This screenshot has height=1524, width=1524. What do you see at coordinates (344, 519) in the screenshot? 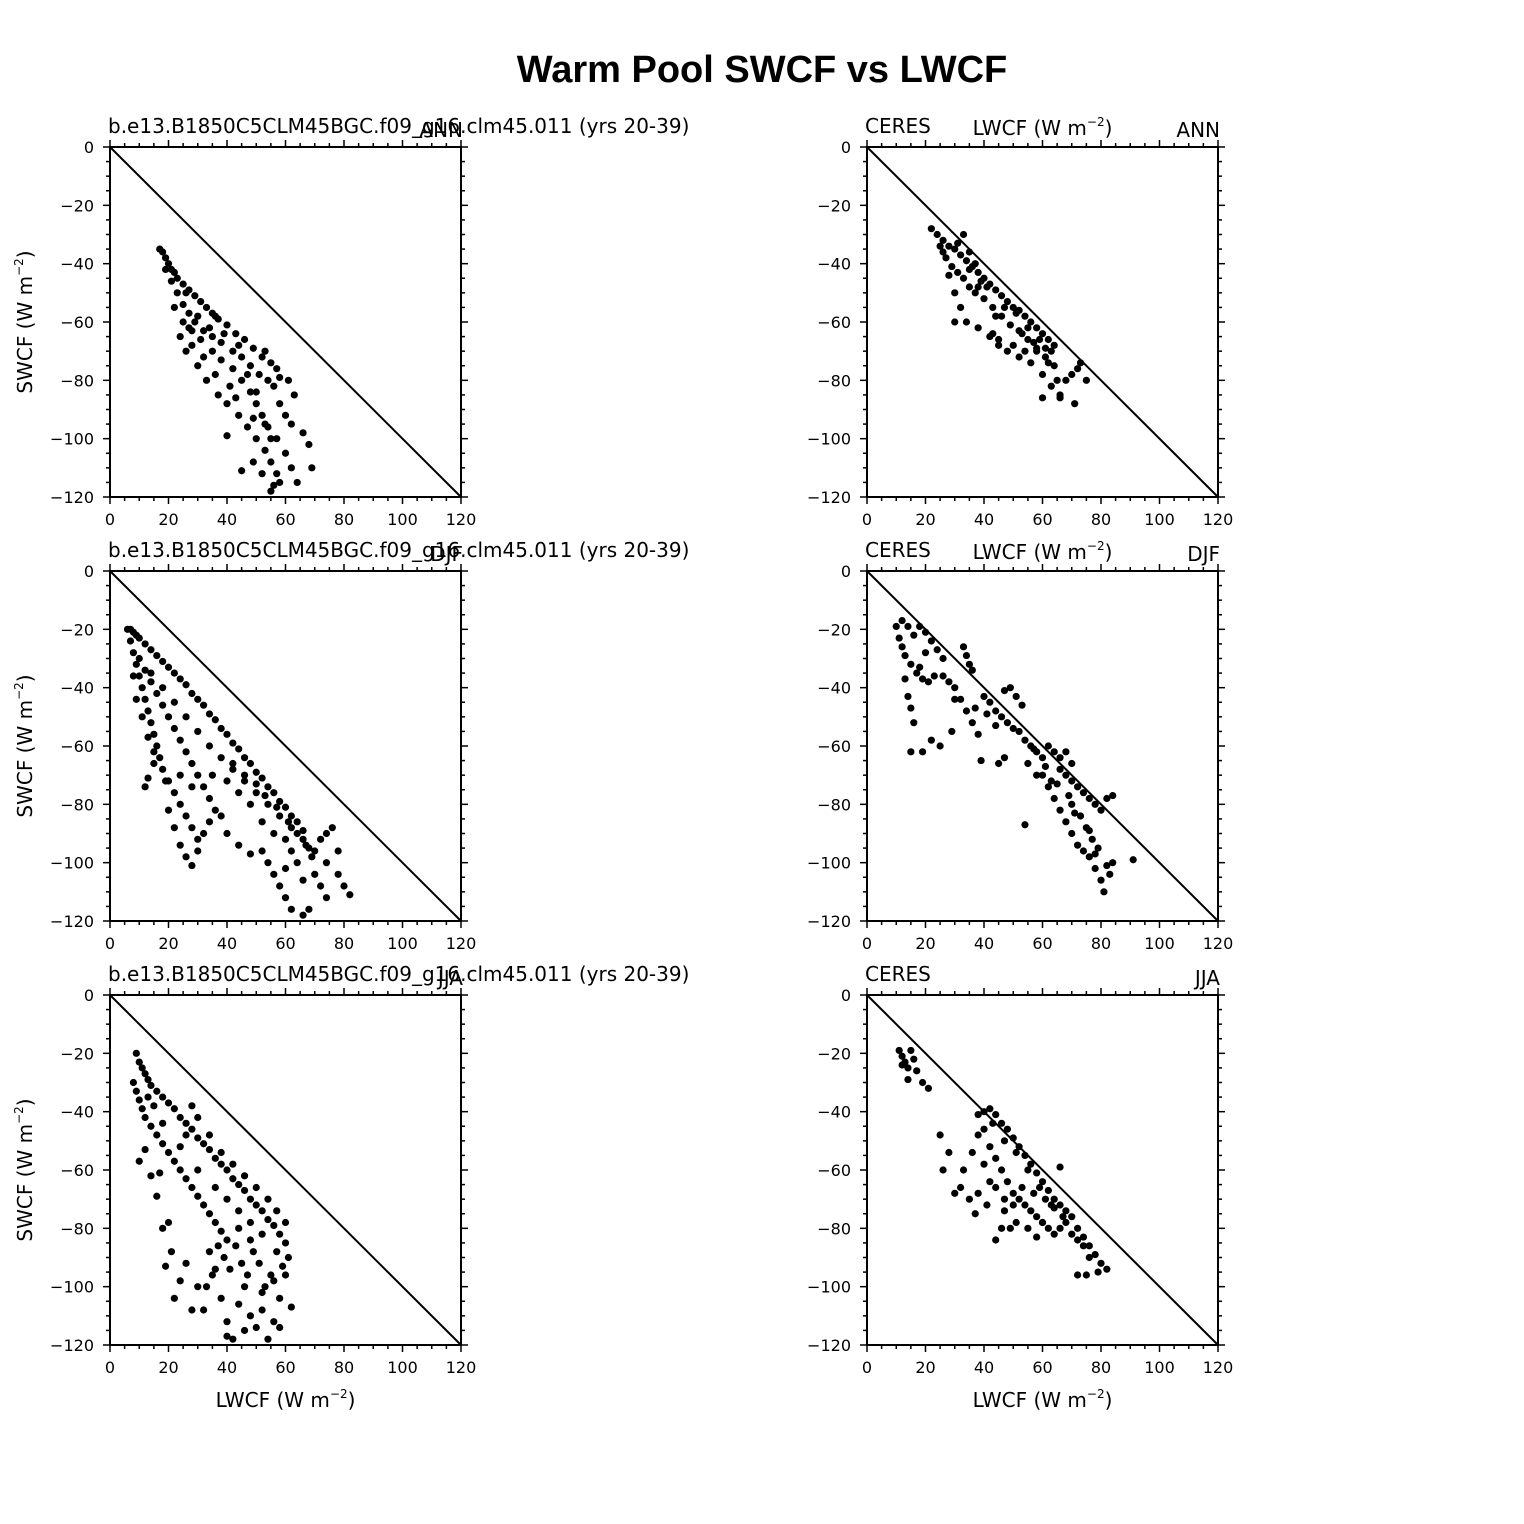
I see `x-tick-label: 80` at bounding box center [344, 519].